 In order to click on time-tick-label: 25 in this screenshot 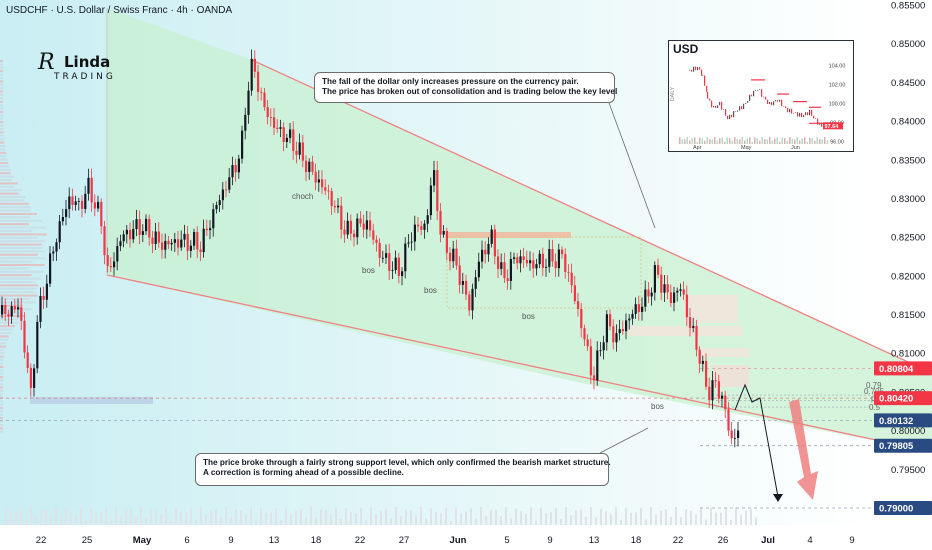, I will do `click(87, 540)`.